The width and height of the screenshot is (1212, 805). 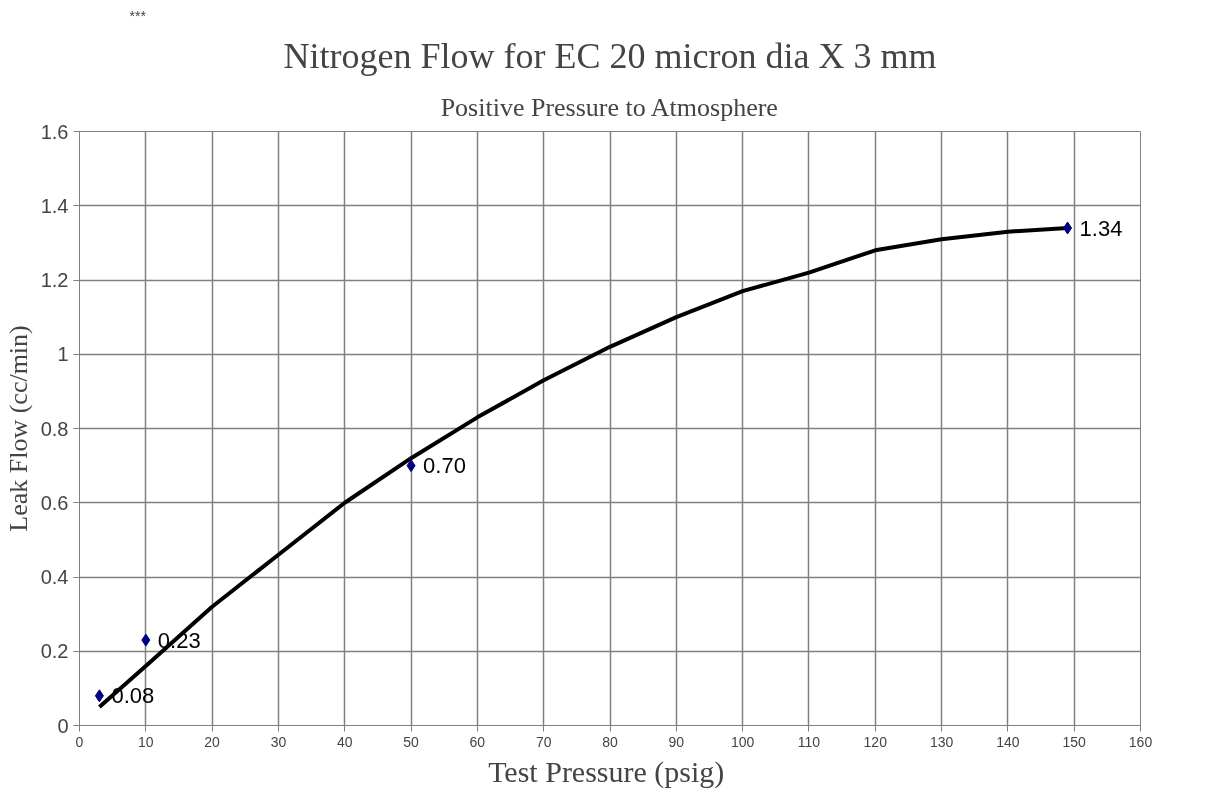 What do you see at coordinates (1140, 741) in the screenshot?
I see `x-tick-label: 160` at bounding box center [1140, 741].